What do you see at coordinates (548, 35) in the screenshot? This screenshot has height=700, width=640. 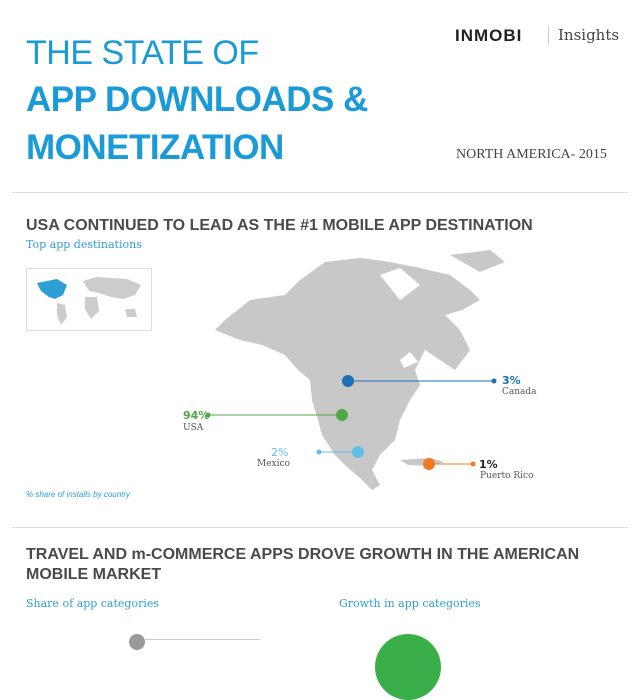 I see `logo-divider` at bounding box center [548, 35].